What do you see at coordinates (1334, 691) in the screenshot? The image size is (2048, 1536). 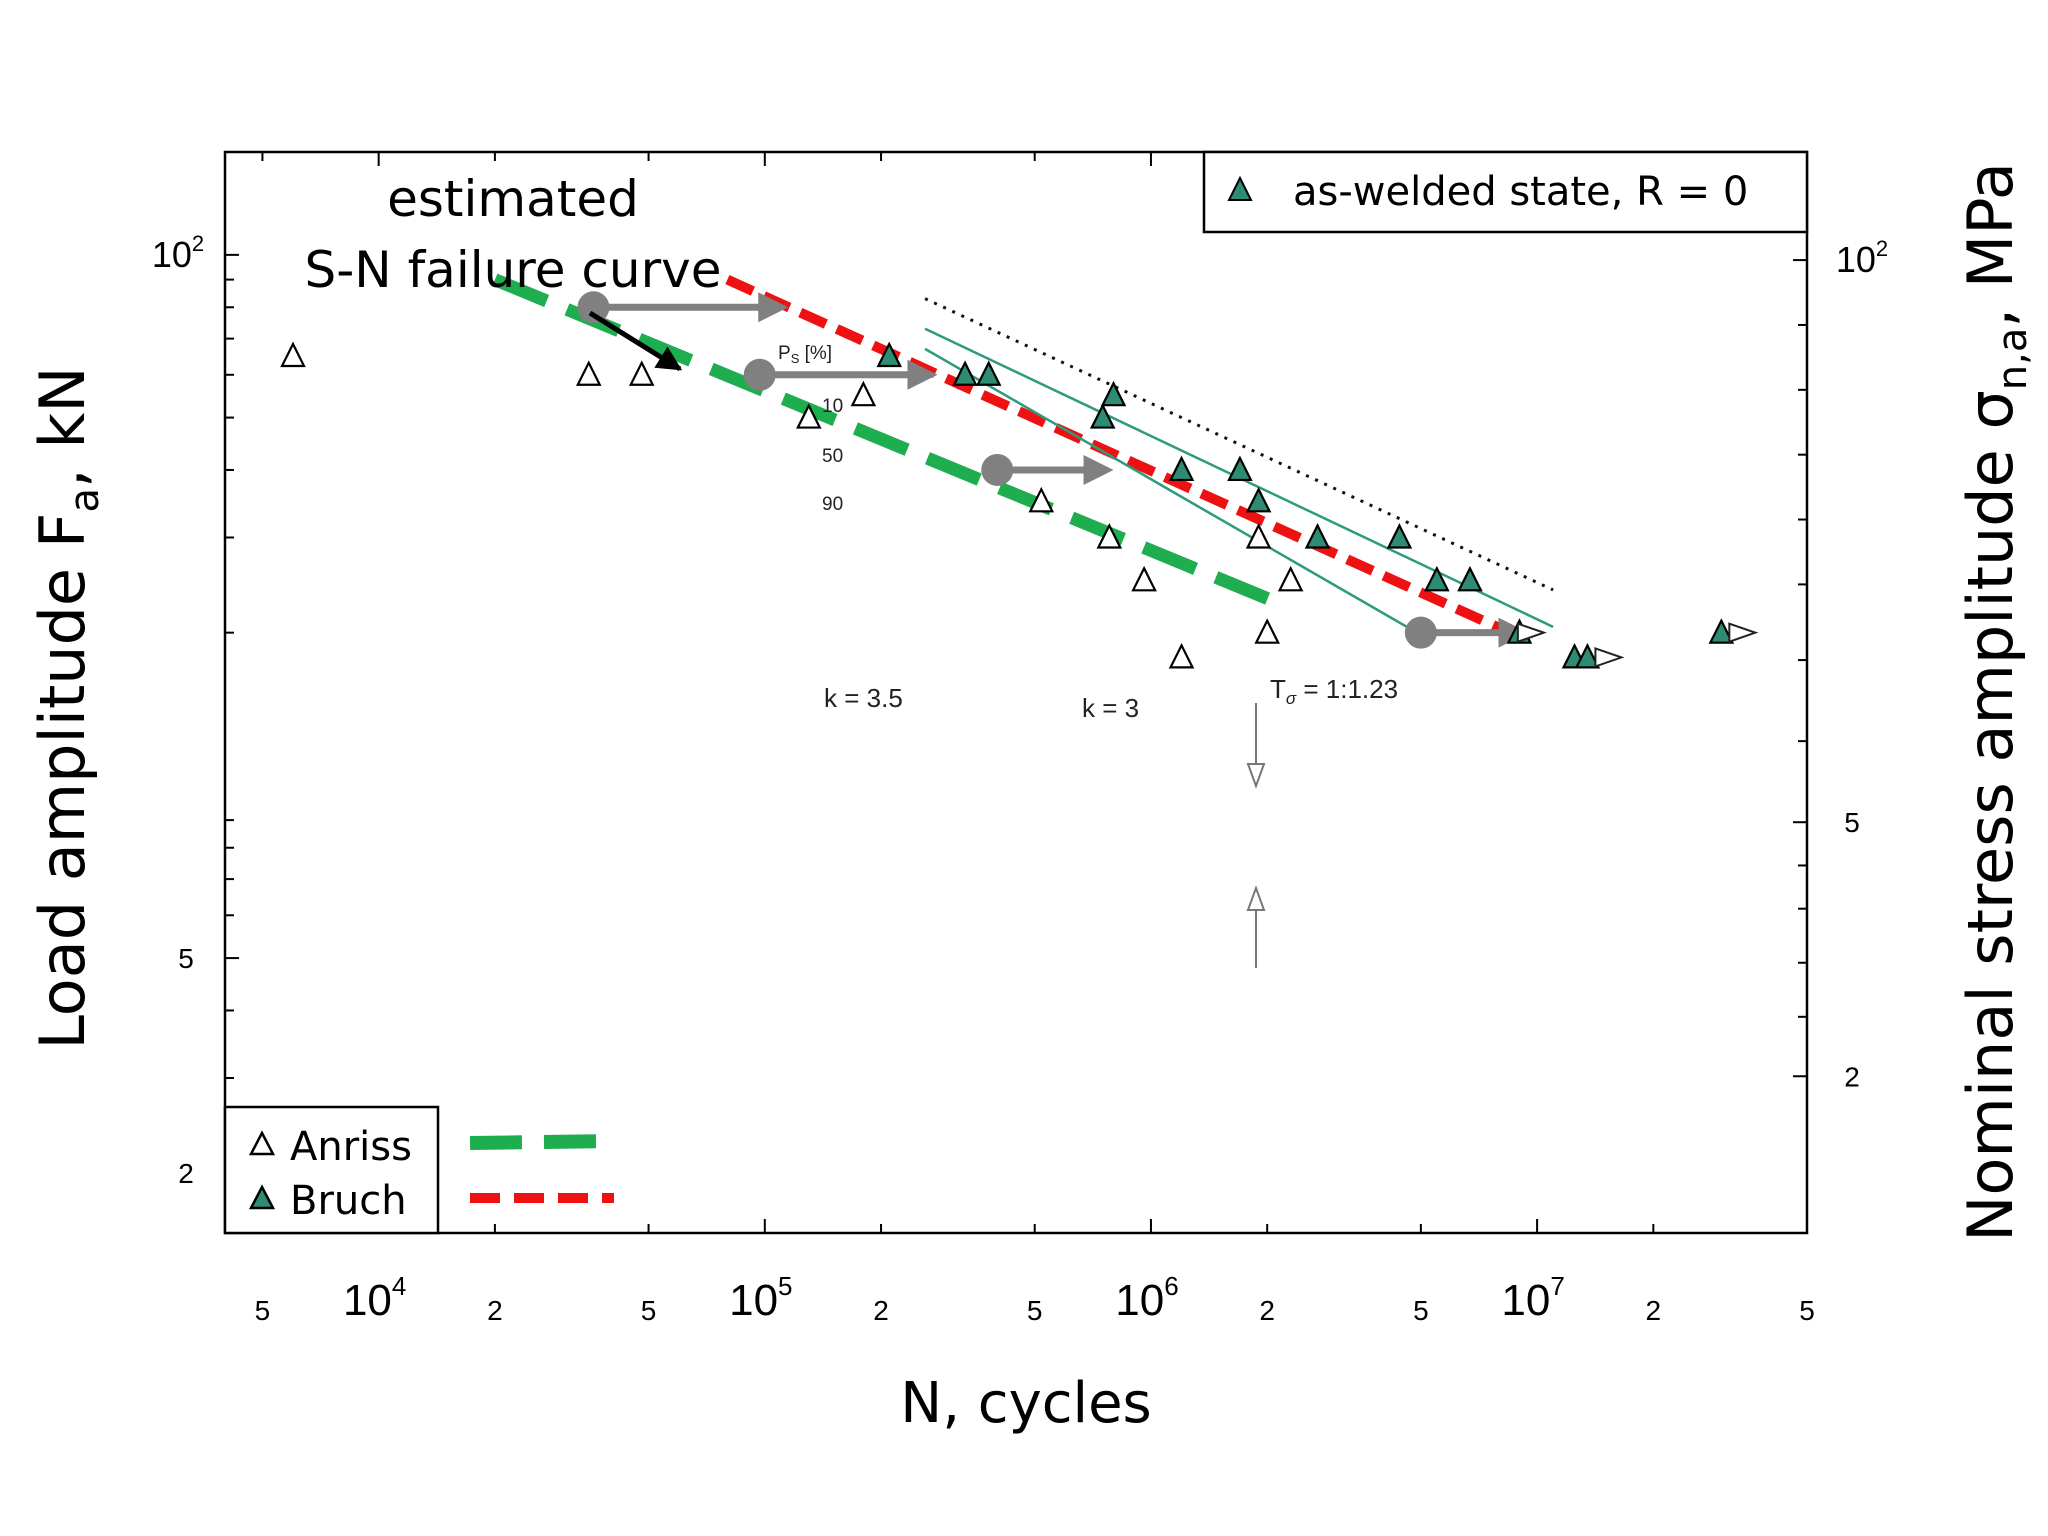 I see `t-sigma-label: Tσ = 1:1.23` at bounding box center [1334, 691].